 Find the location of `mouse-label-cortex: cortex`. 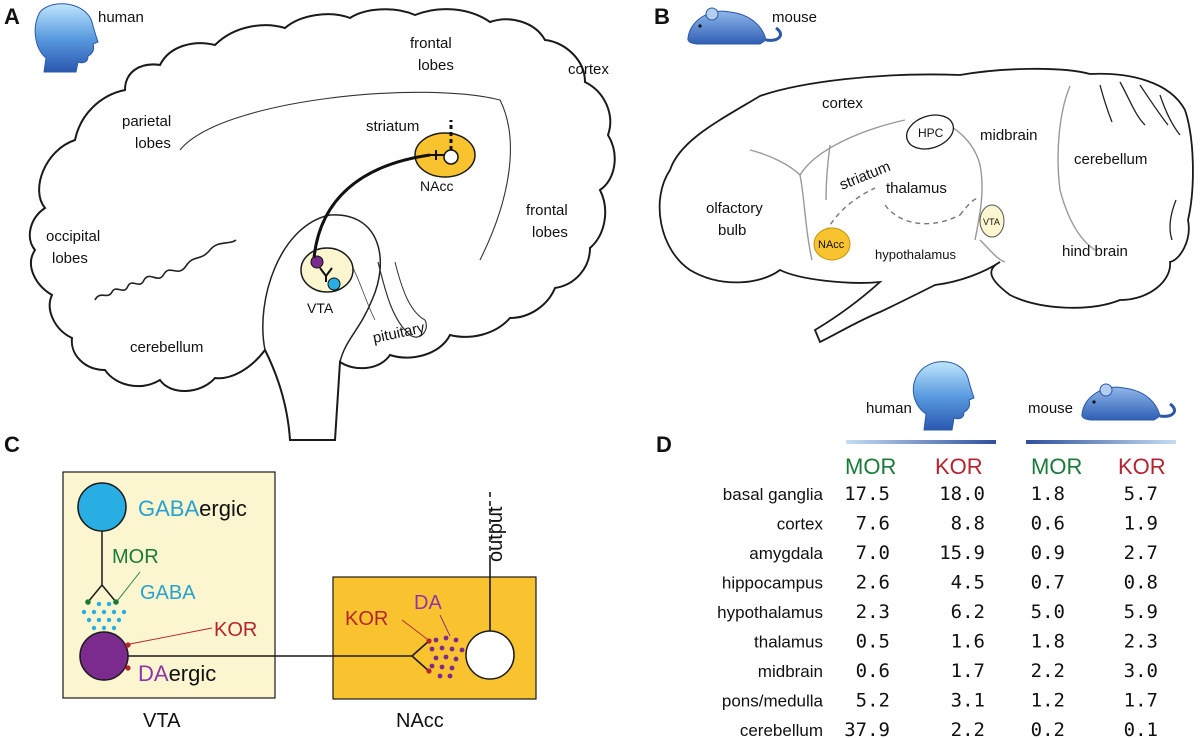

mouse-label-cortex: cortex is located at coordinates (842, 103).